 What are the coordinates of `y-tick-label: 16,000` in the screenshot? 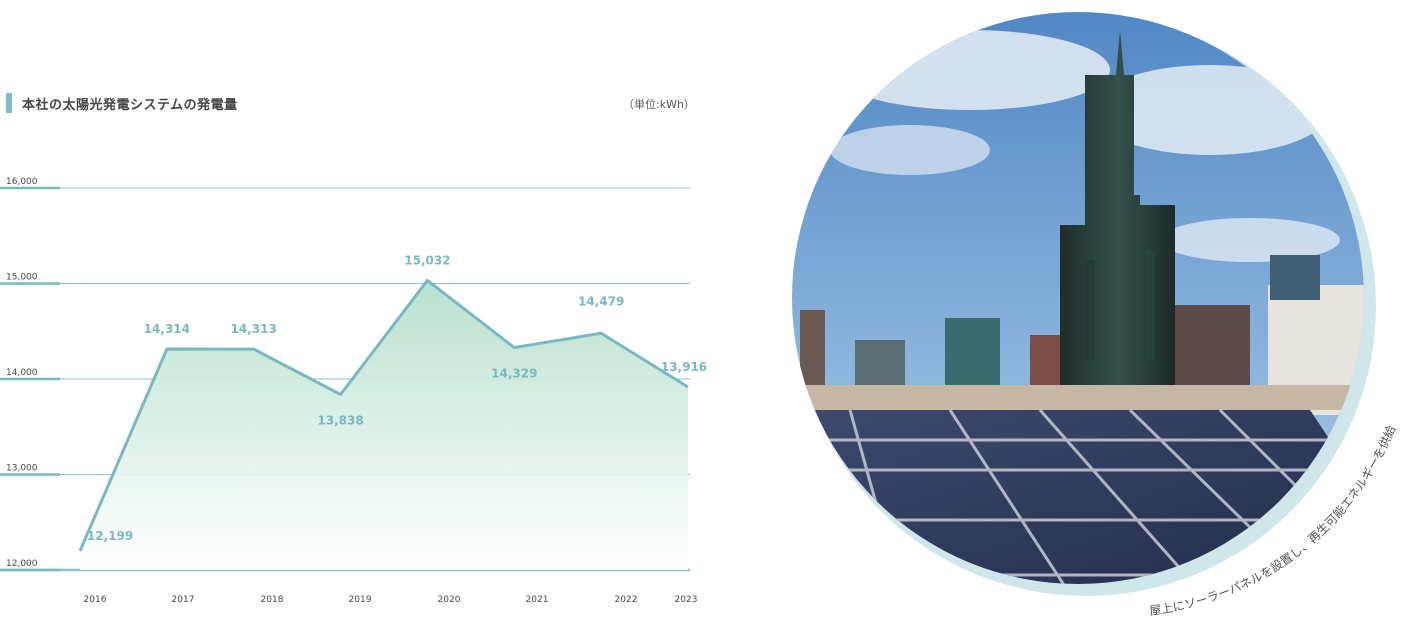 It's located at (22, 182).